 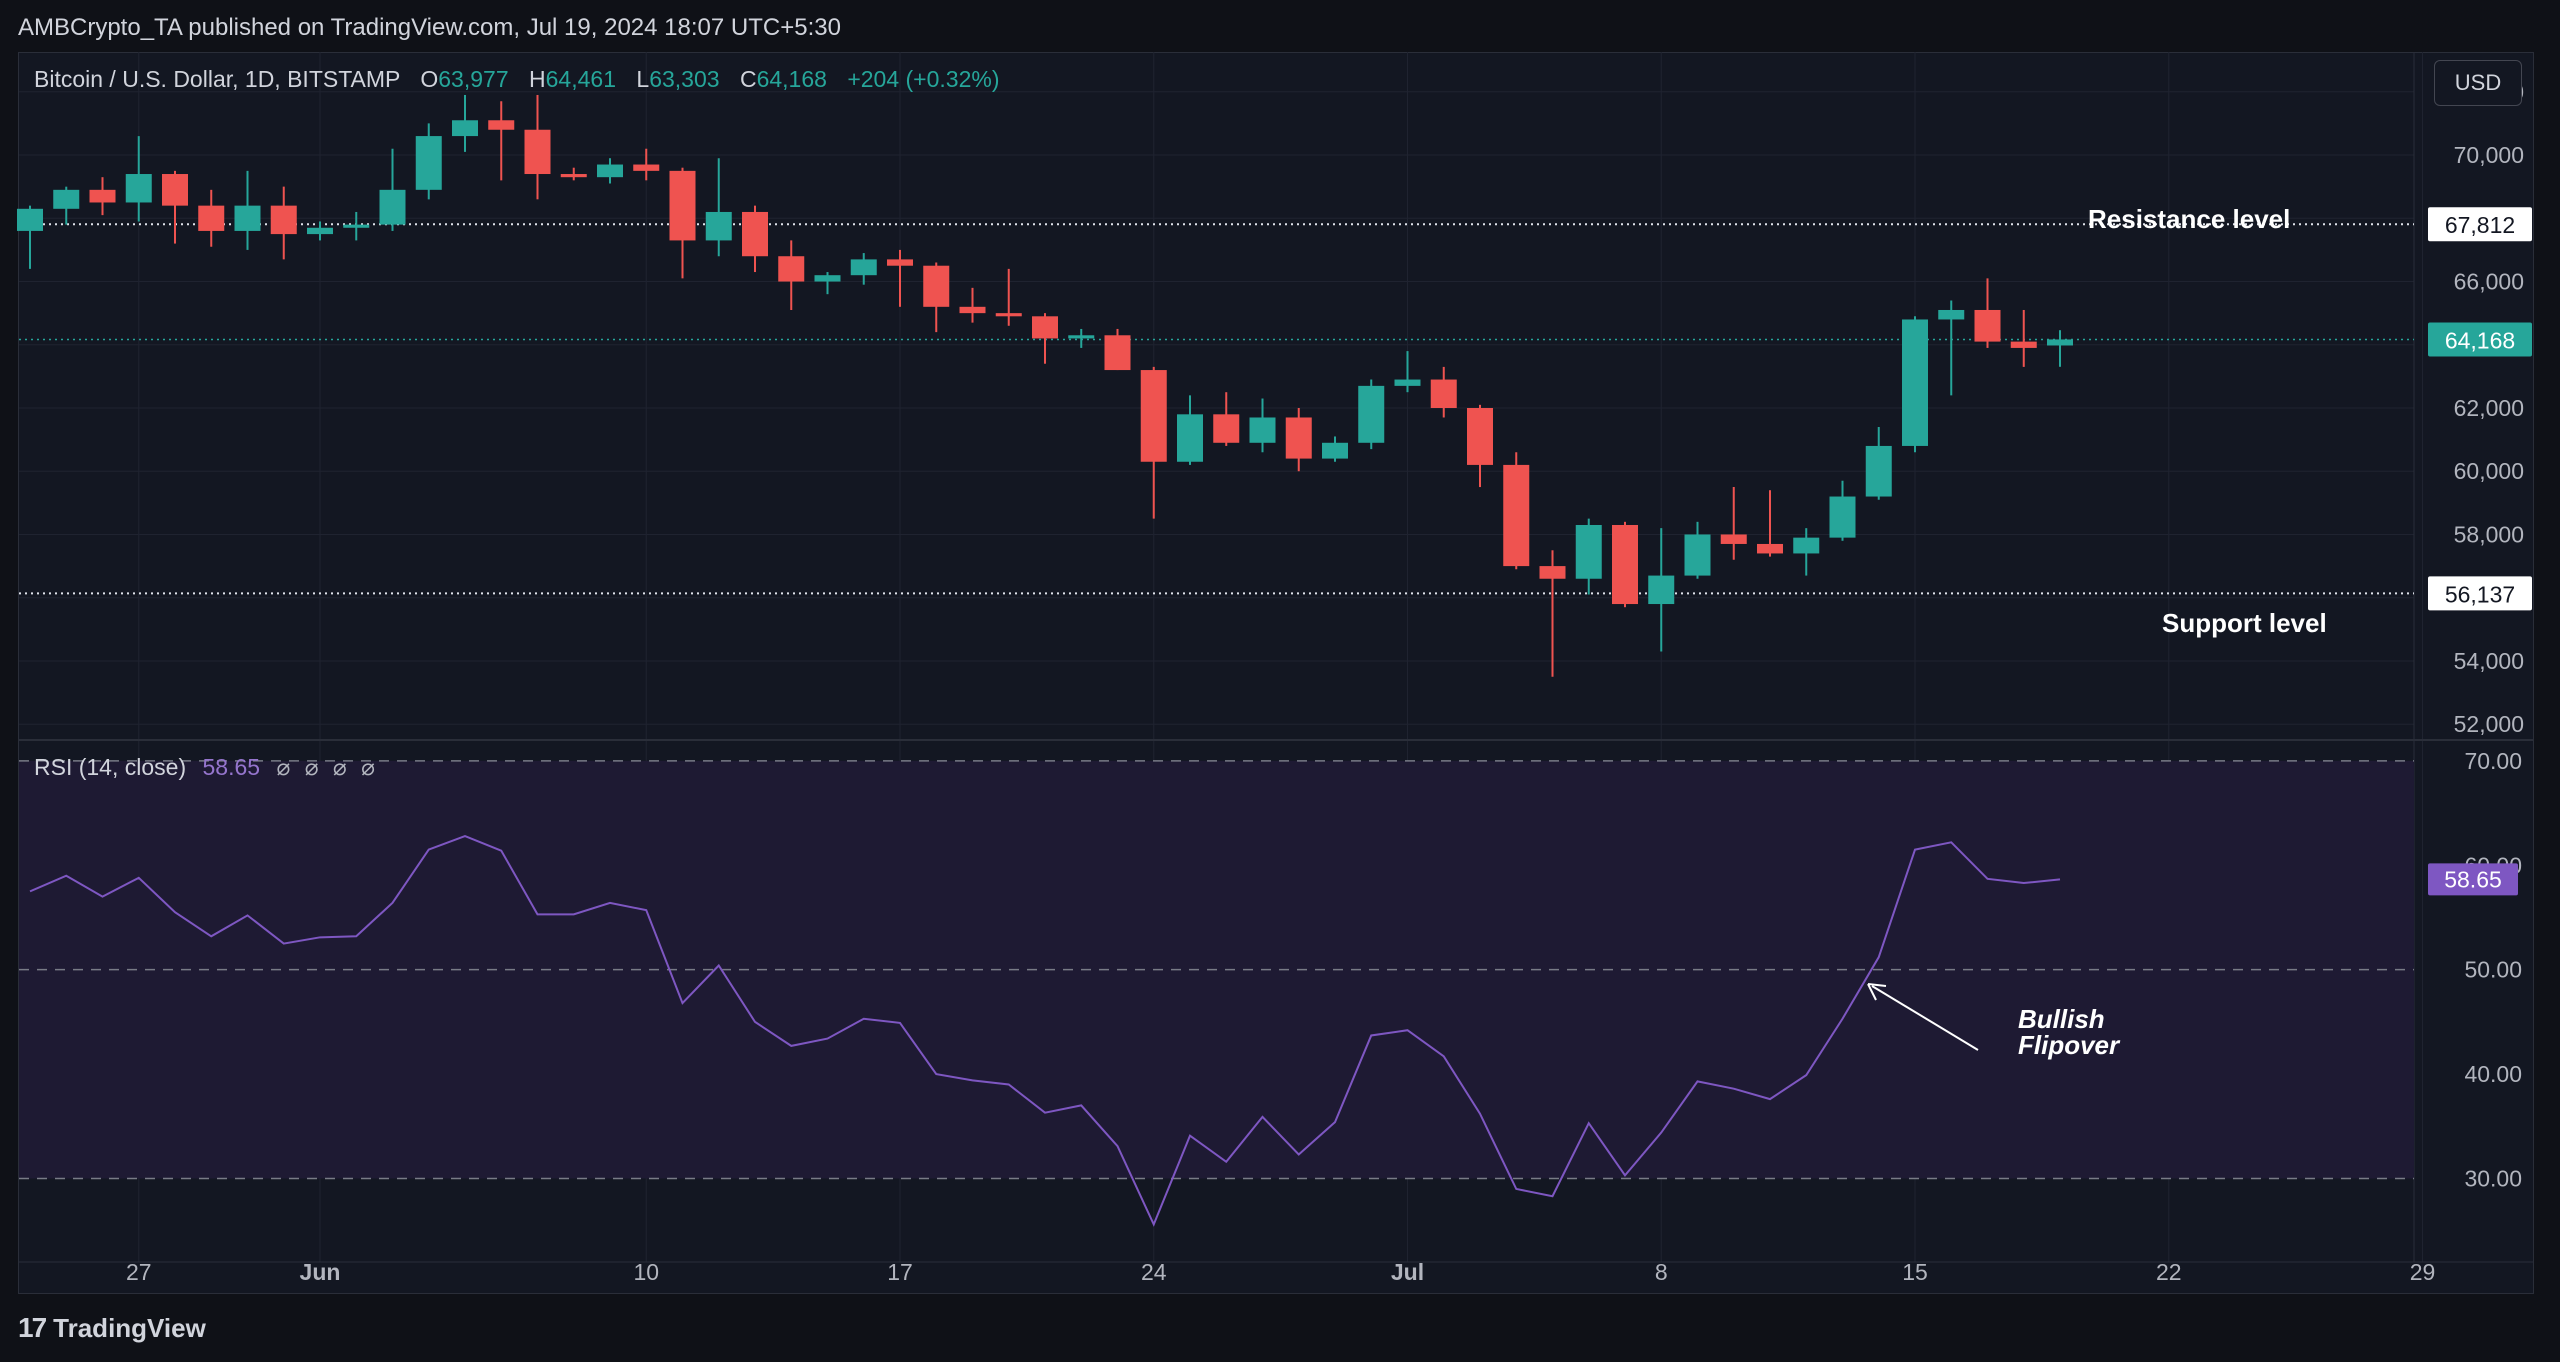 I want to click on close-value: 64,168, so click(x=791, y=79).